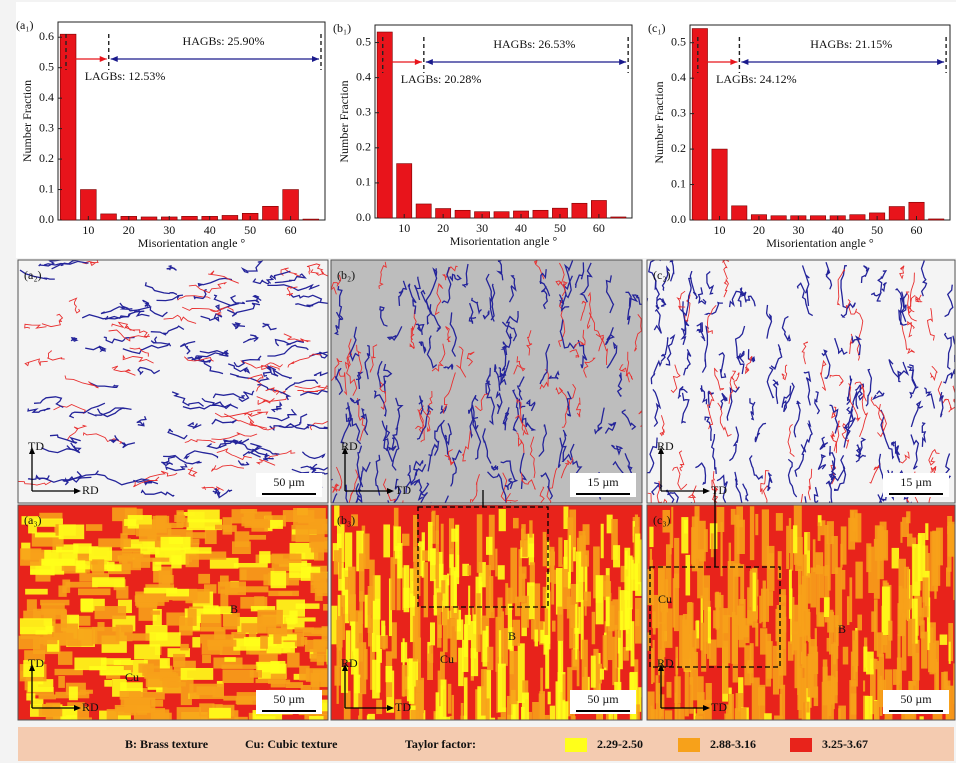 This screenshot has width=956, height=763. What do you see at coordinates (662, 275) in the screenshot?
I see `map-label: (c₂)` at bounding box center [662, 275].